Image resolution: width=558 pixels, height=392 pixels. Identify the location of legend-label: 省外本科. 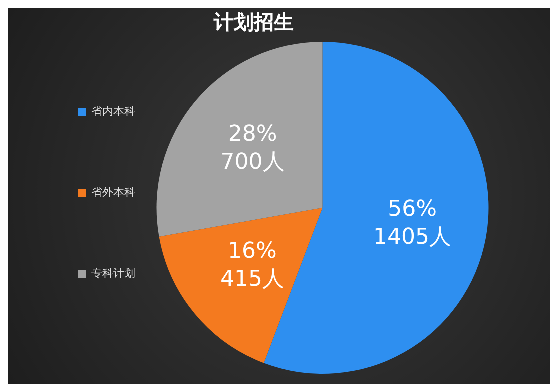
(114, 192).